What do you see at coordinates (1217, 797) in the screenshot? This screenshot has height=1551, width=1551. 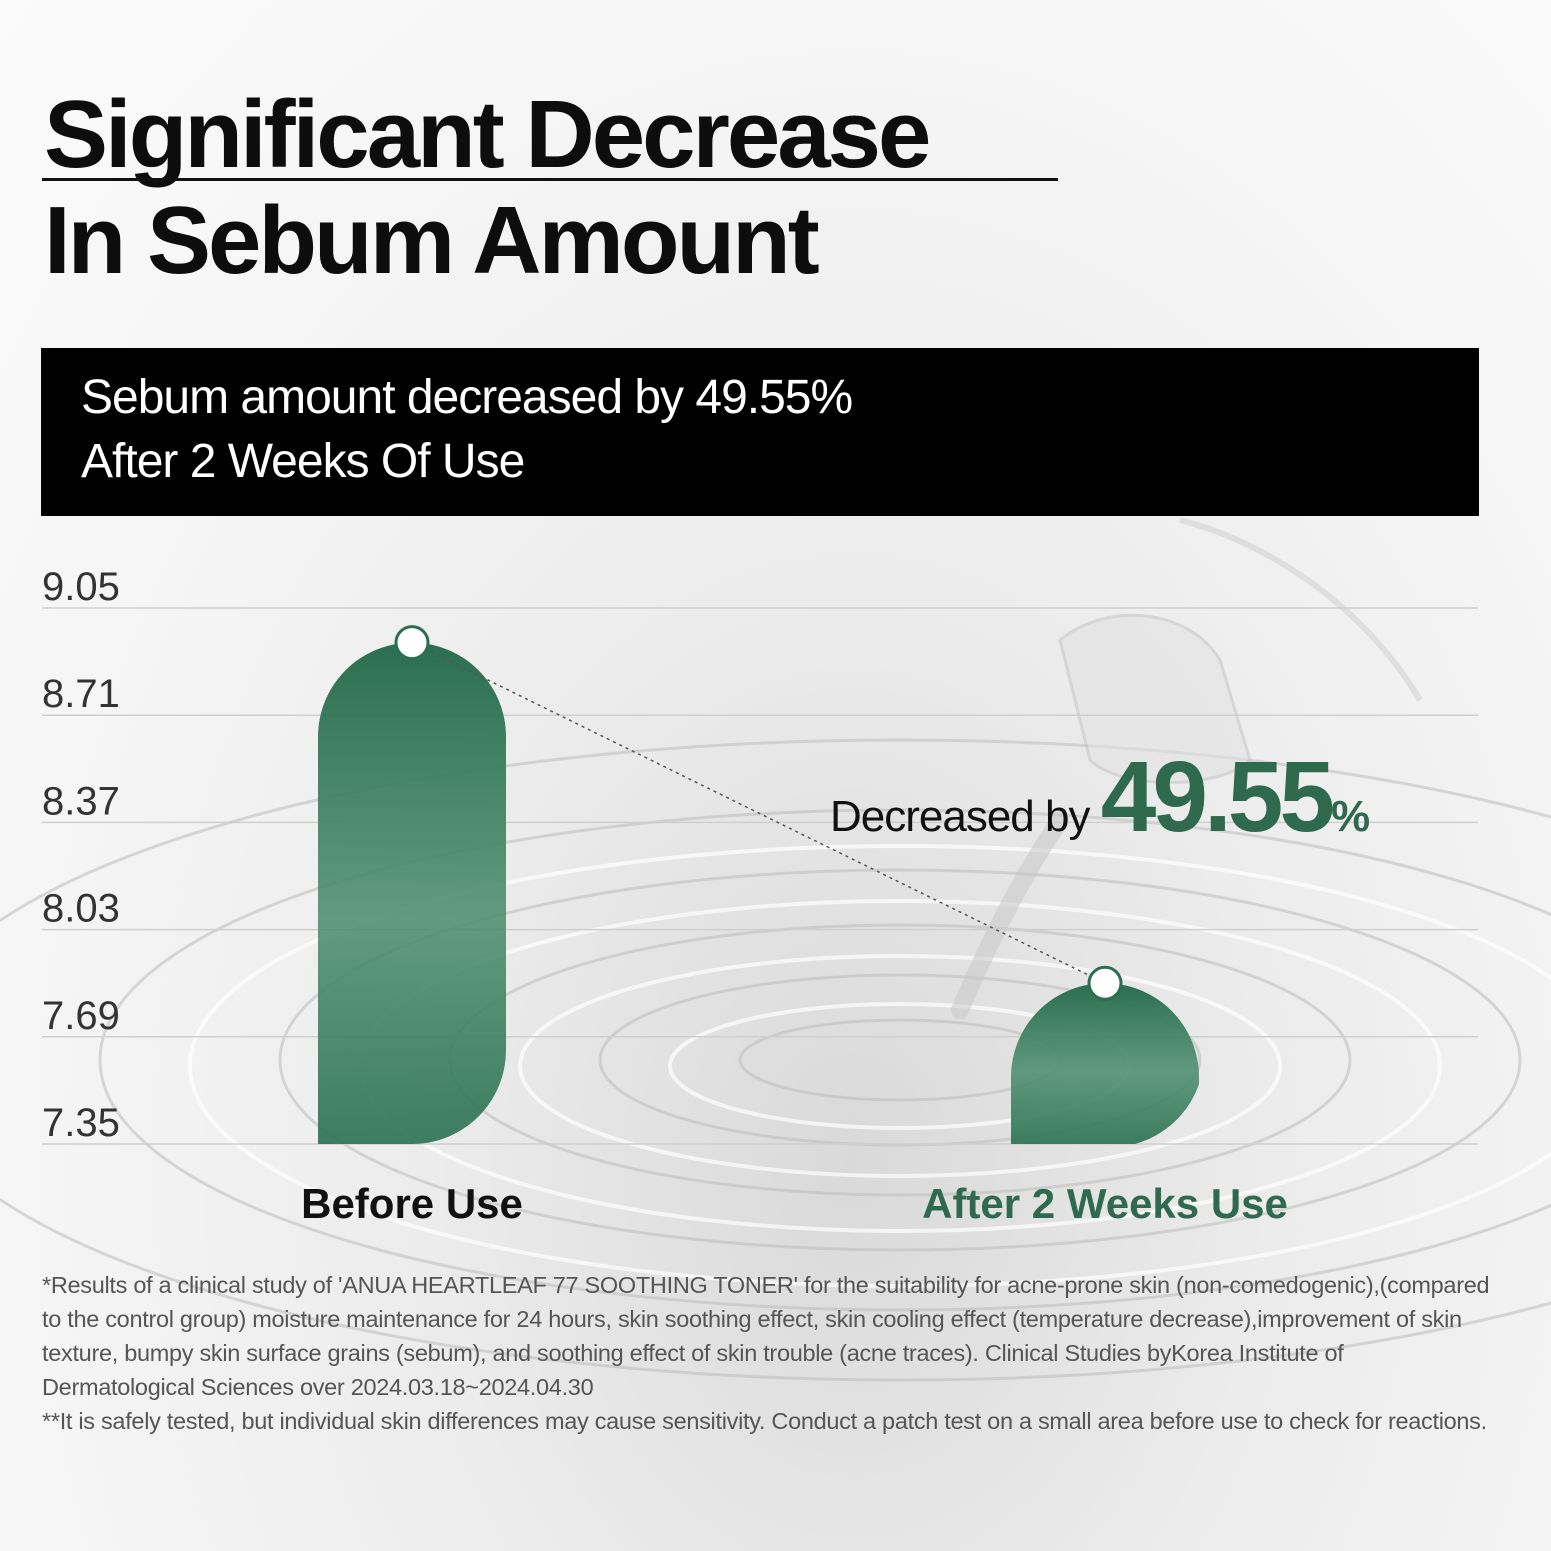 I see `annotation-value: 49.55` at bounding box center [1217, 797].